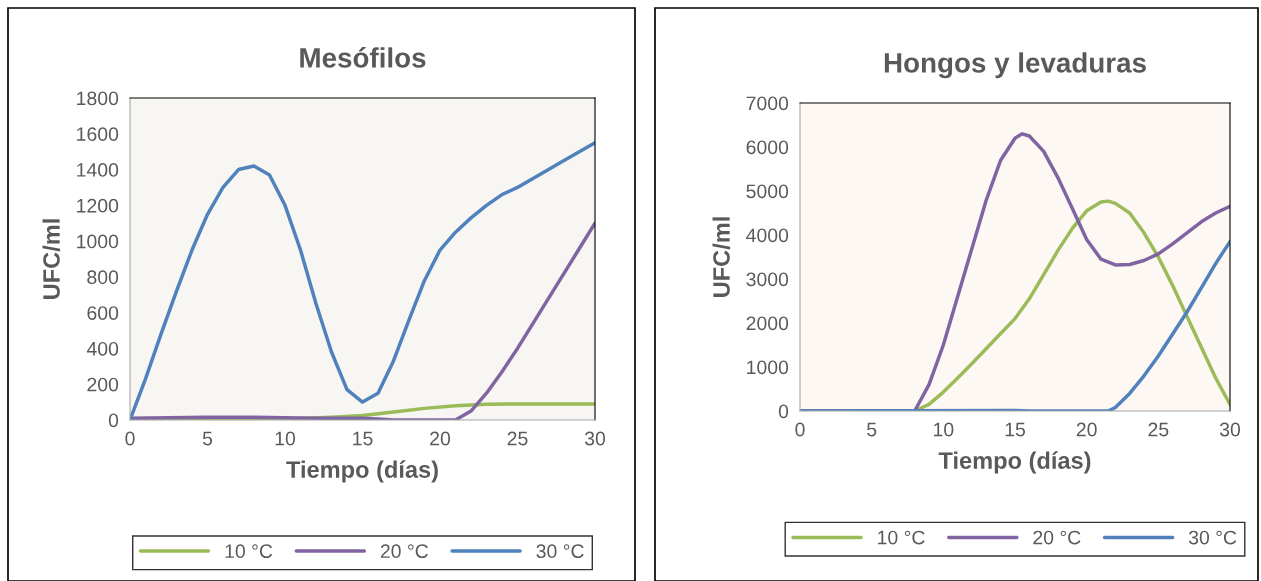 This screenshot has height=581, width=1261. Describe the element at coordinates (98, 205) in the screenshot. I see `y-tick-label: 1200` at that location.